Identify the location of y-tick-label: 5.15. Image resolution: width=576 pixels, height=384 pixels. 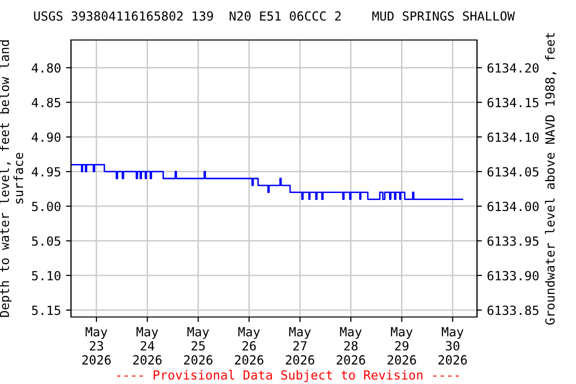
(46, 311).